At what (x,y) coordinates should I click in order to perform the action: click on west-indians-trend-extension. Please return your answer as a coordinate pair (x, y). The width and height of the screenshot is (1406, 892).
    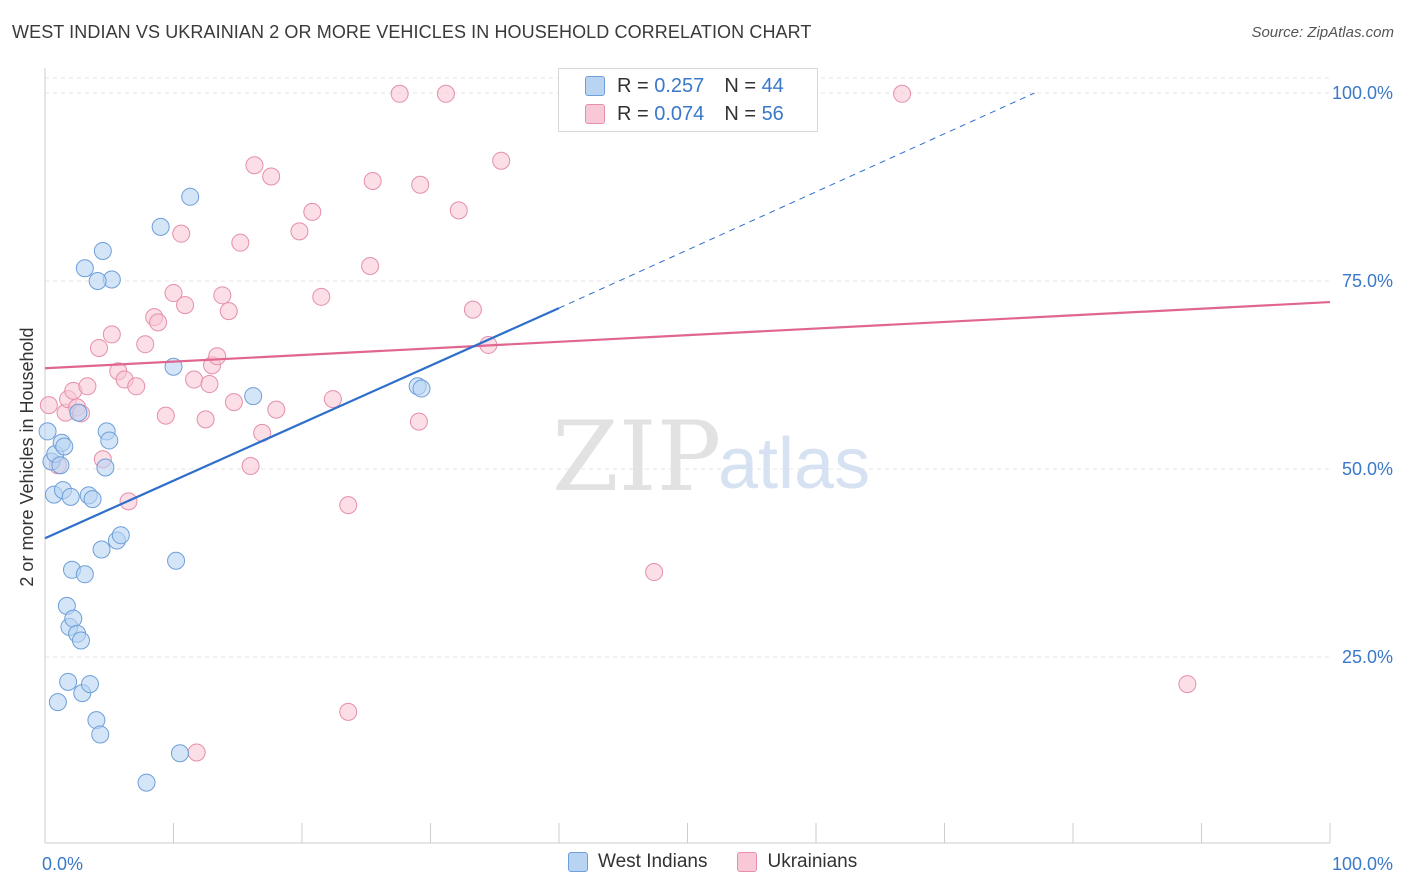
    Looking at the image, I should click on (796, 200).